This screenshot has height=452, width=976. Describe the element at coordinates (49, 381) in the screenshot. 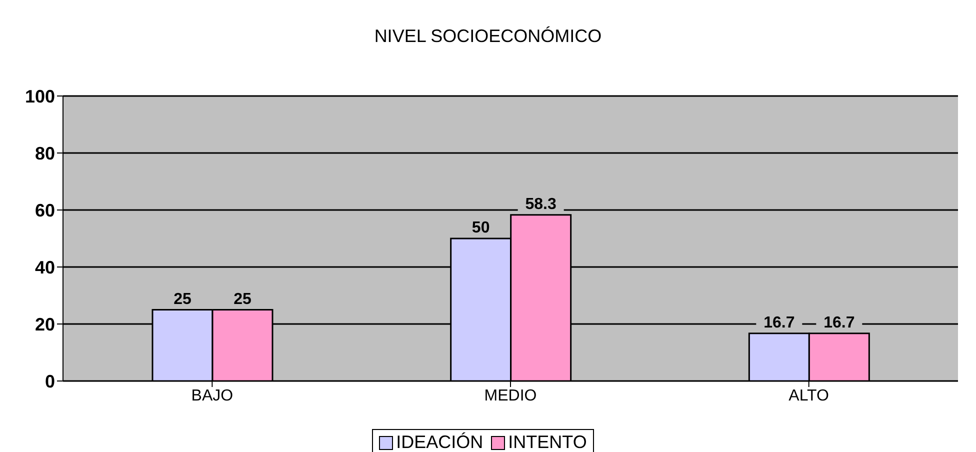

I see `y-tick-label: 0` at that location.